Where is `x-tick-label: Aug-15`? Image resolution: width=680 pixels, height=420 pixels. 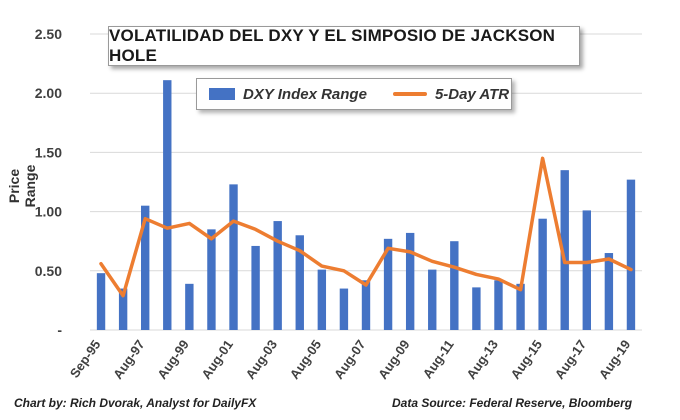 x-tick-label: Aug-15 is located at coordinates (527, 359).